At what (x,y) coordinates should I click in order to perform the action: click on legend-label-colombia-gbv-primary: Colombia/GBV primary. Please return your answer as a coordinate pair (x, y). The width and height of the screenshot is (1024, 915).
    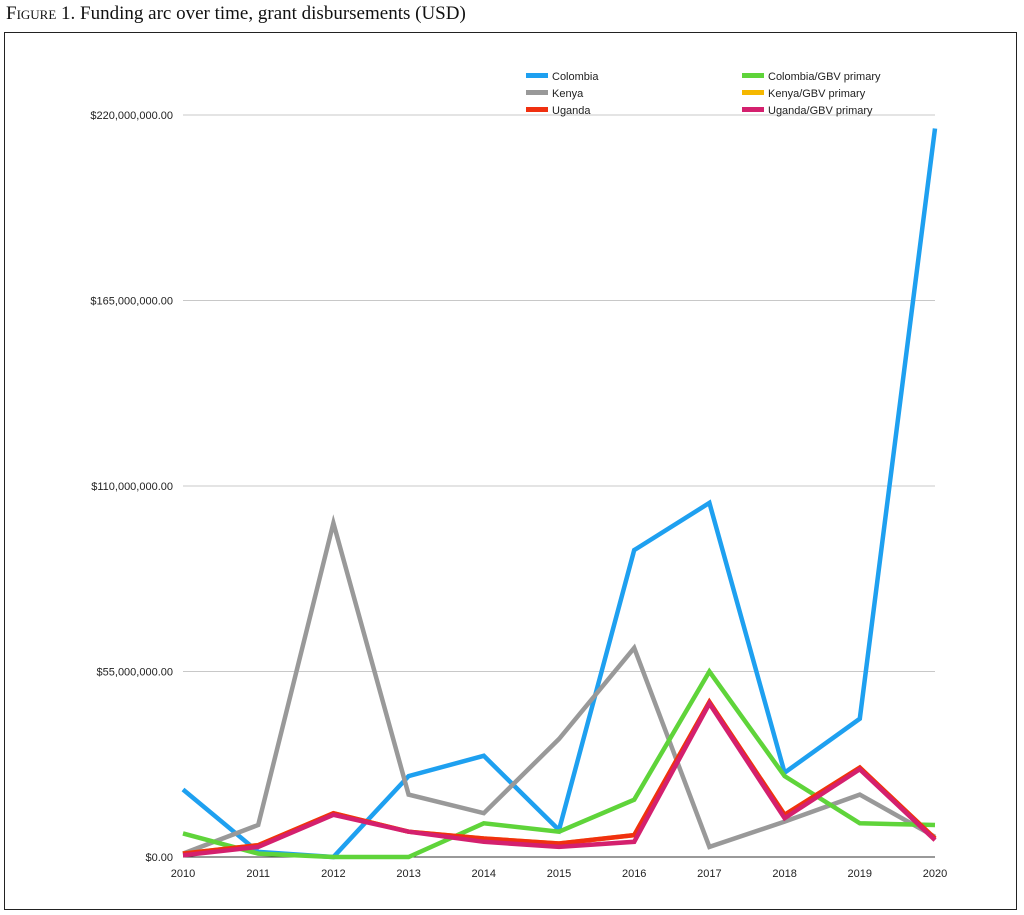
    Looking at the image, I should click on (824, 77).